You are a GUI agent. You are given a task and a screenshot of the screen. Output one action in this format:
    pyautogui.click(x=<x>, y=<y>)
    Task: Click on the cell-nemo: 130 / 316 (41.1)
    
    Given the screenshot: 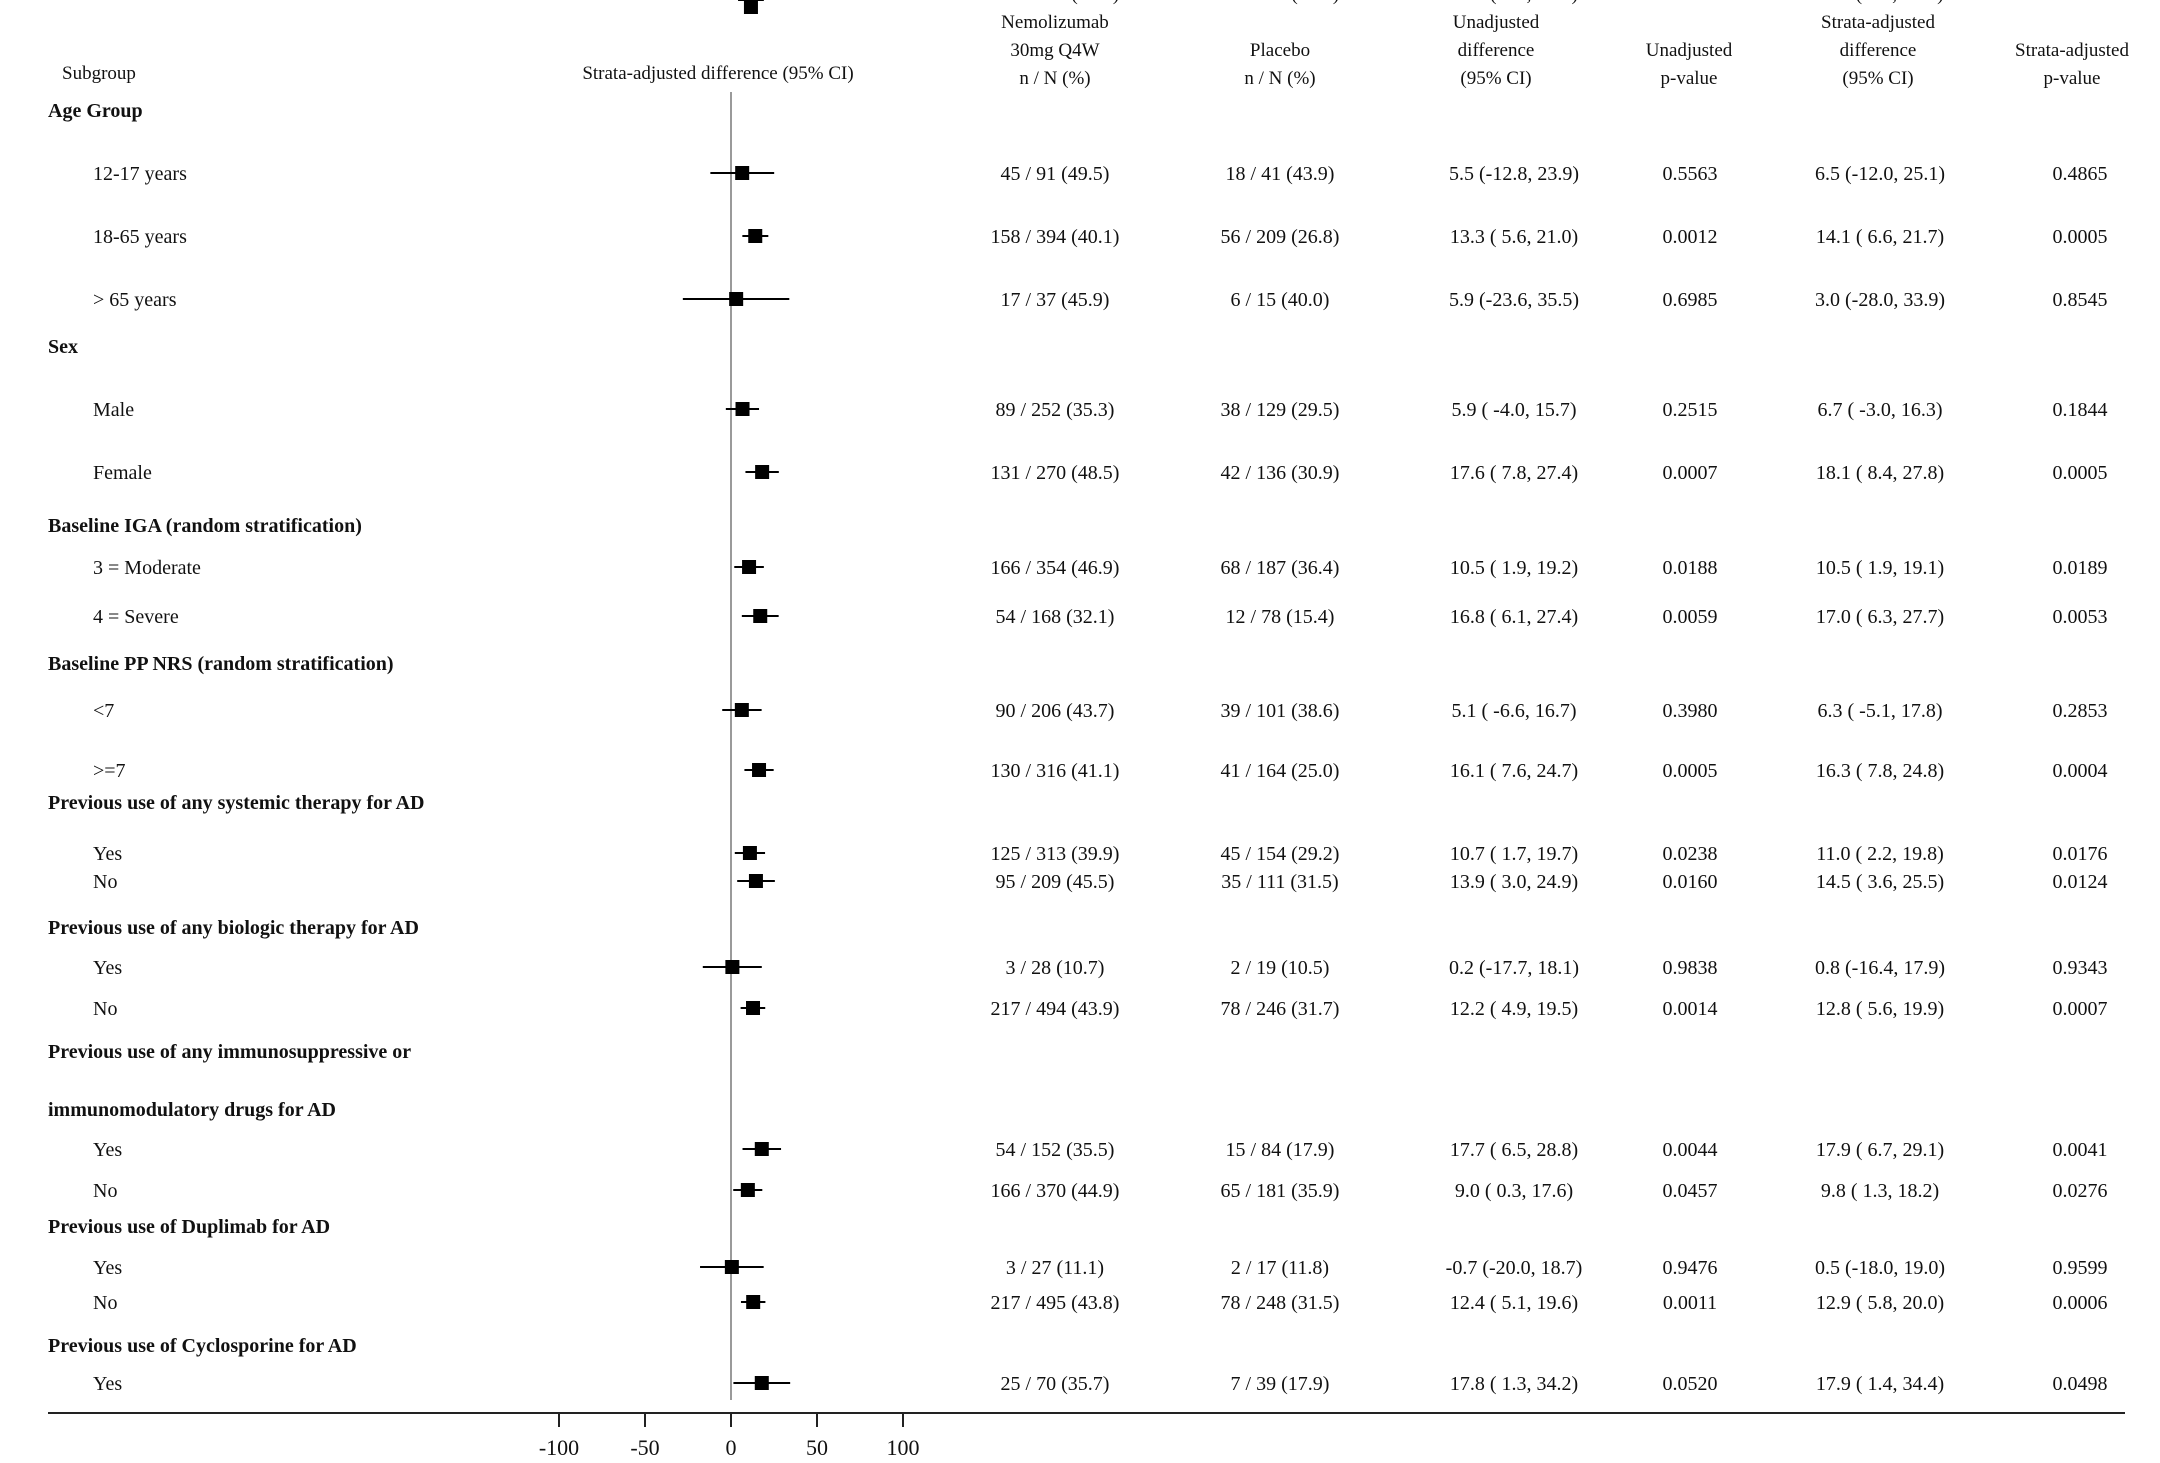 What is the action you would take?
    pyautogui.click(x=1055, y=771)
    